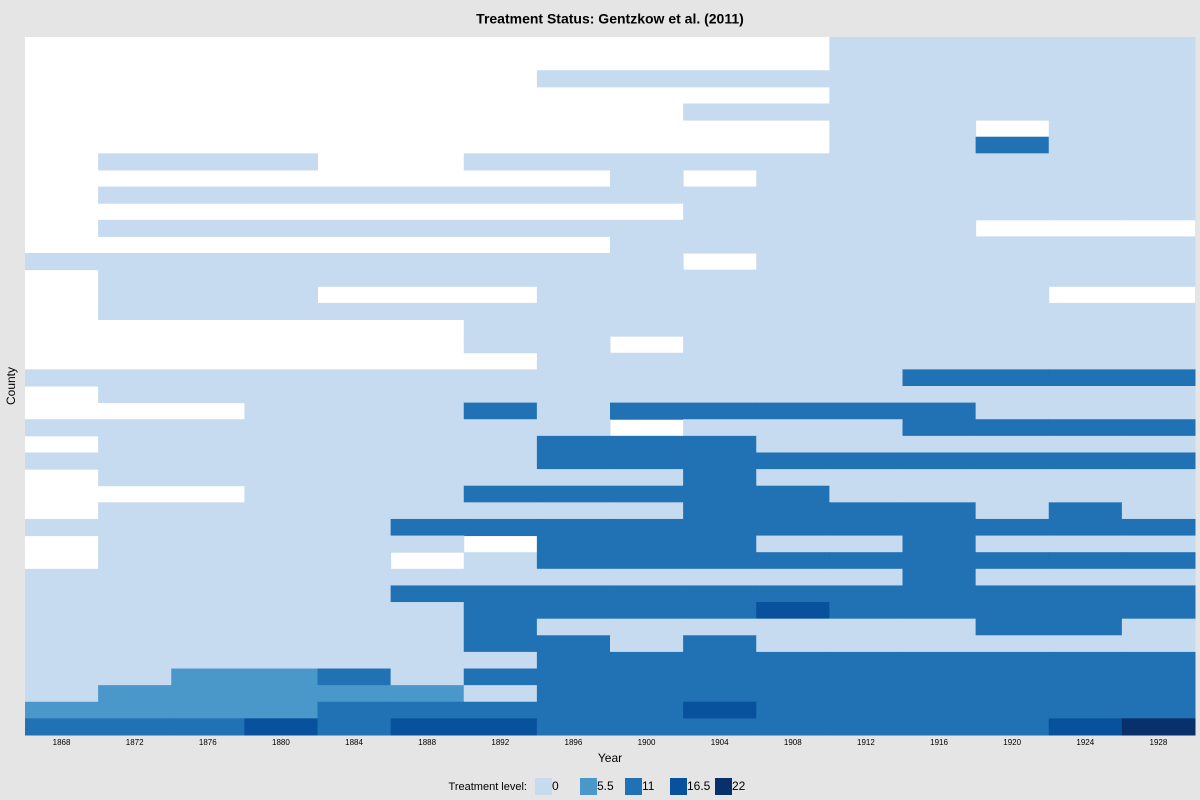 The width and height of the screenshot is (1200, 800). I want to click on x-tick-label: 1876, so click(208, 742).